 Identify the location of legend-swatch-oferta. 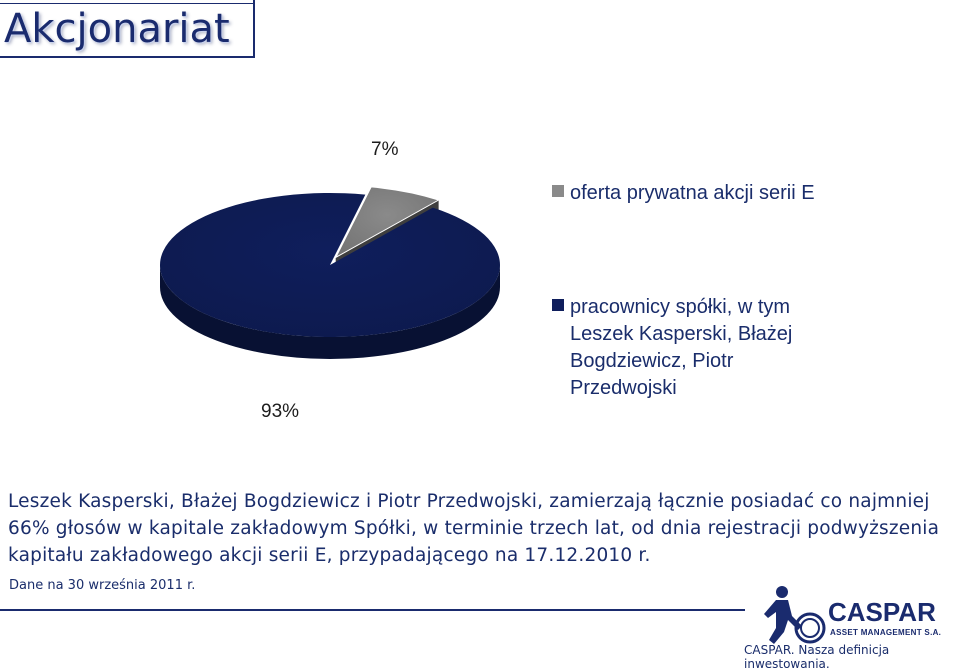
(558, 191).